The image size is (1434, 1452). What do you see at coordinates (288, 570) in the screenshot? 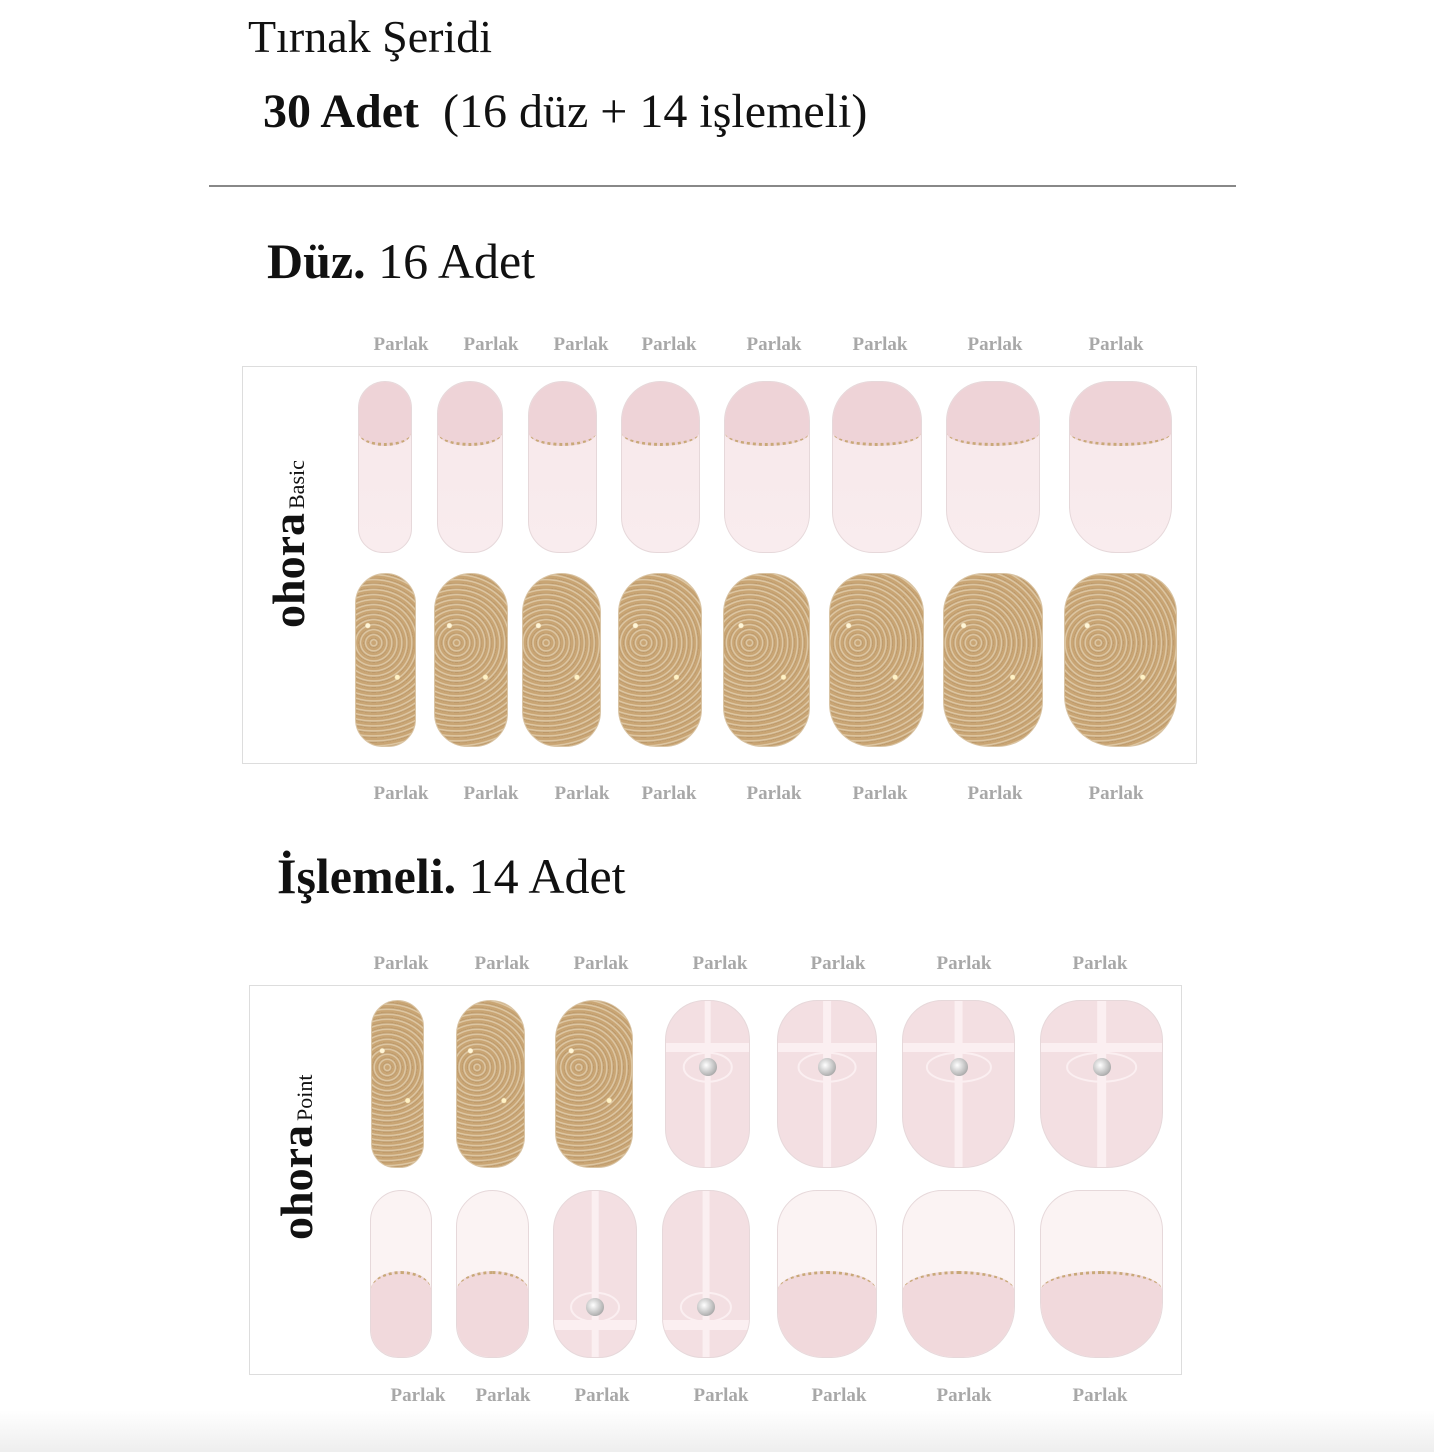
I see `brand-name: ohora` at bounding box center [288, 570].